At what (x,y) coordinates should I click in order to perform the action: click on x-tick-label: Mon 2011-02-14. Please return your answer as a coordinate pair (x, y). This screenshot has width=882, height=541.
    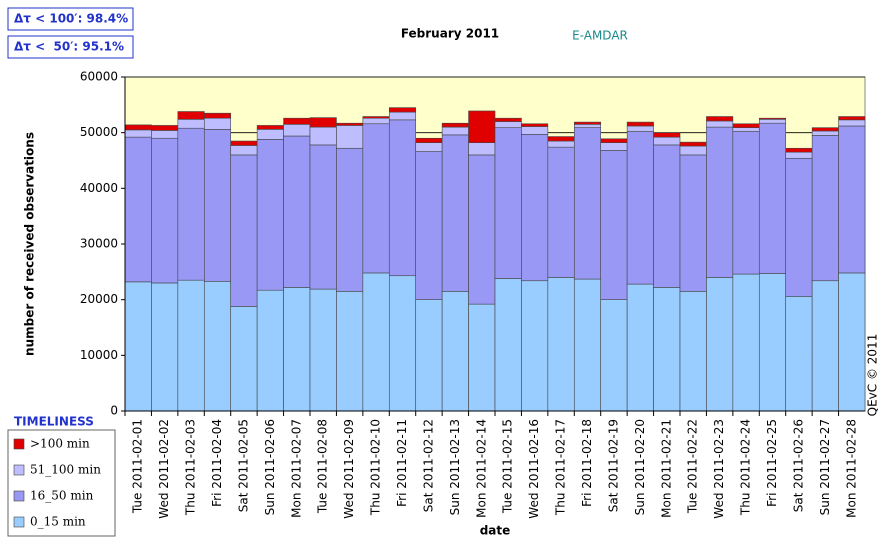
    Looking at the image, I should click on (481, 468).